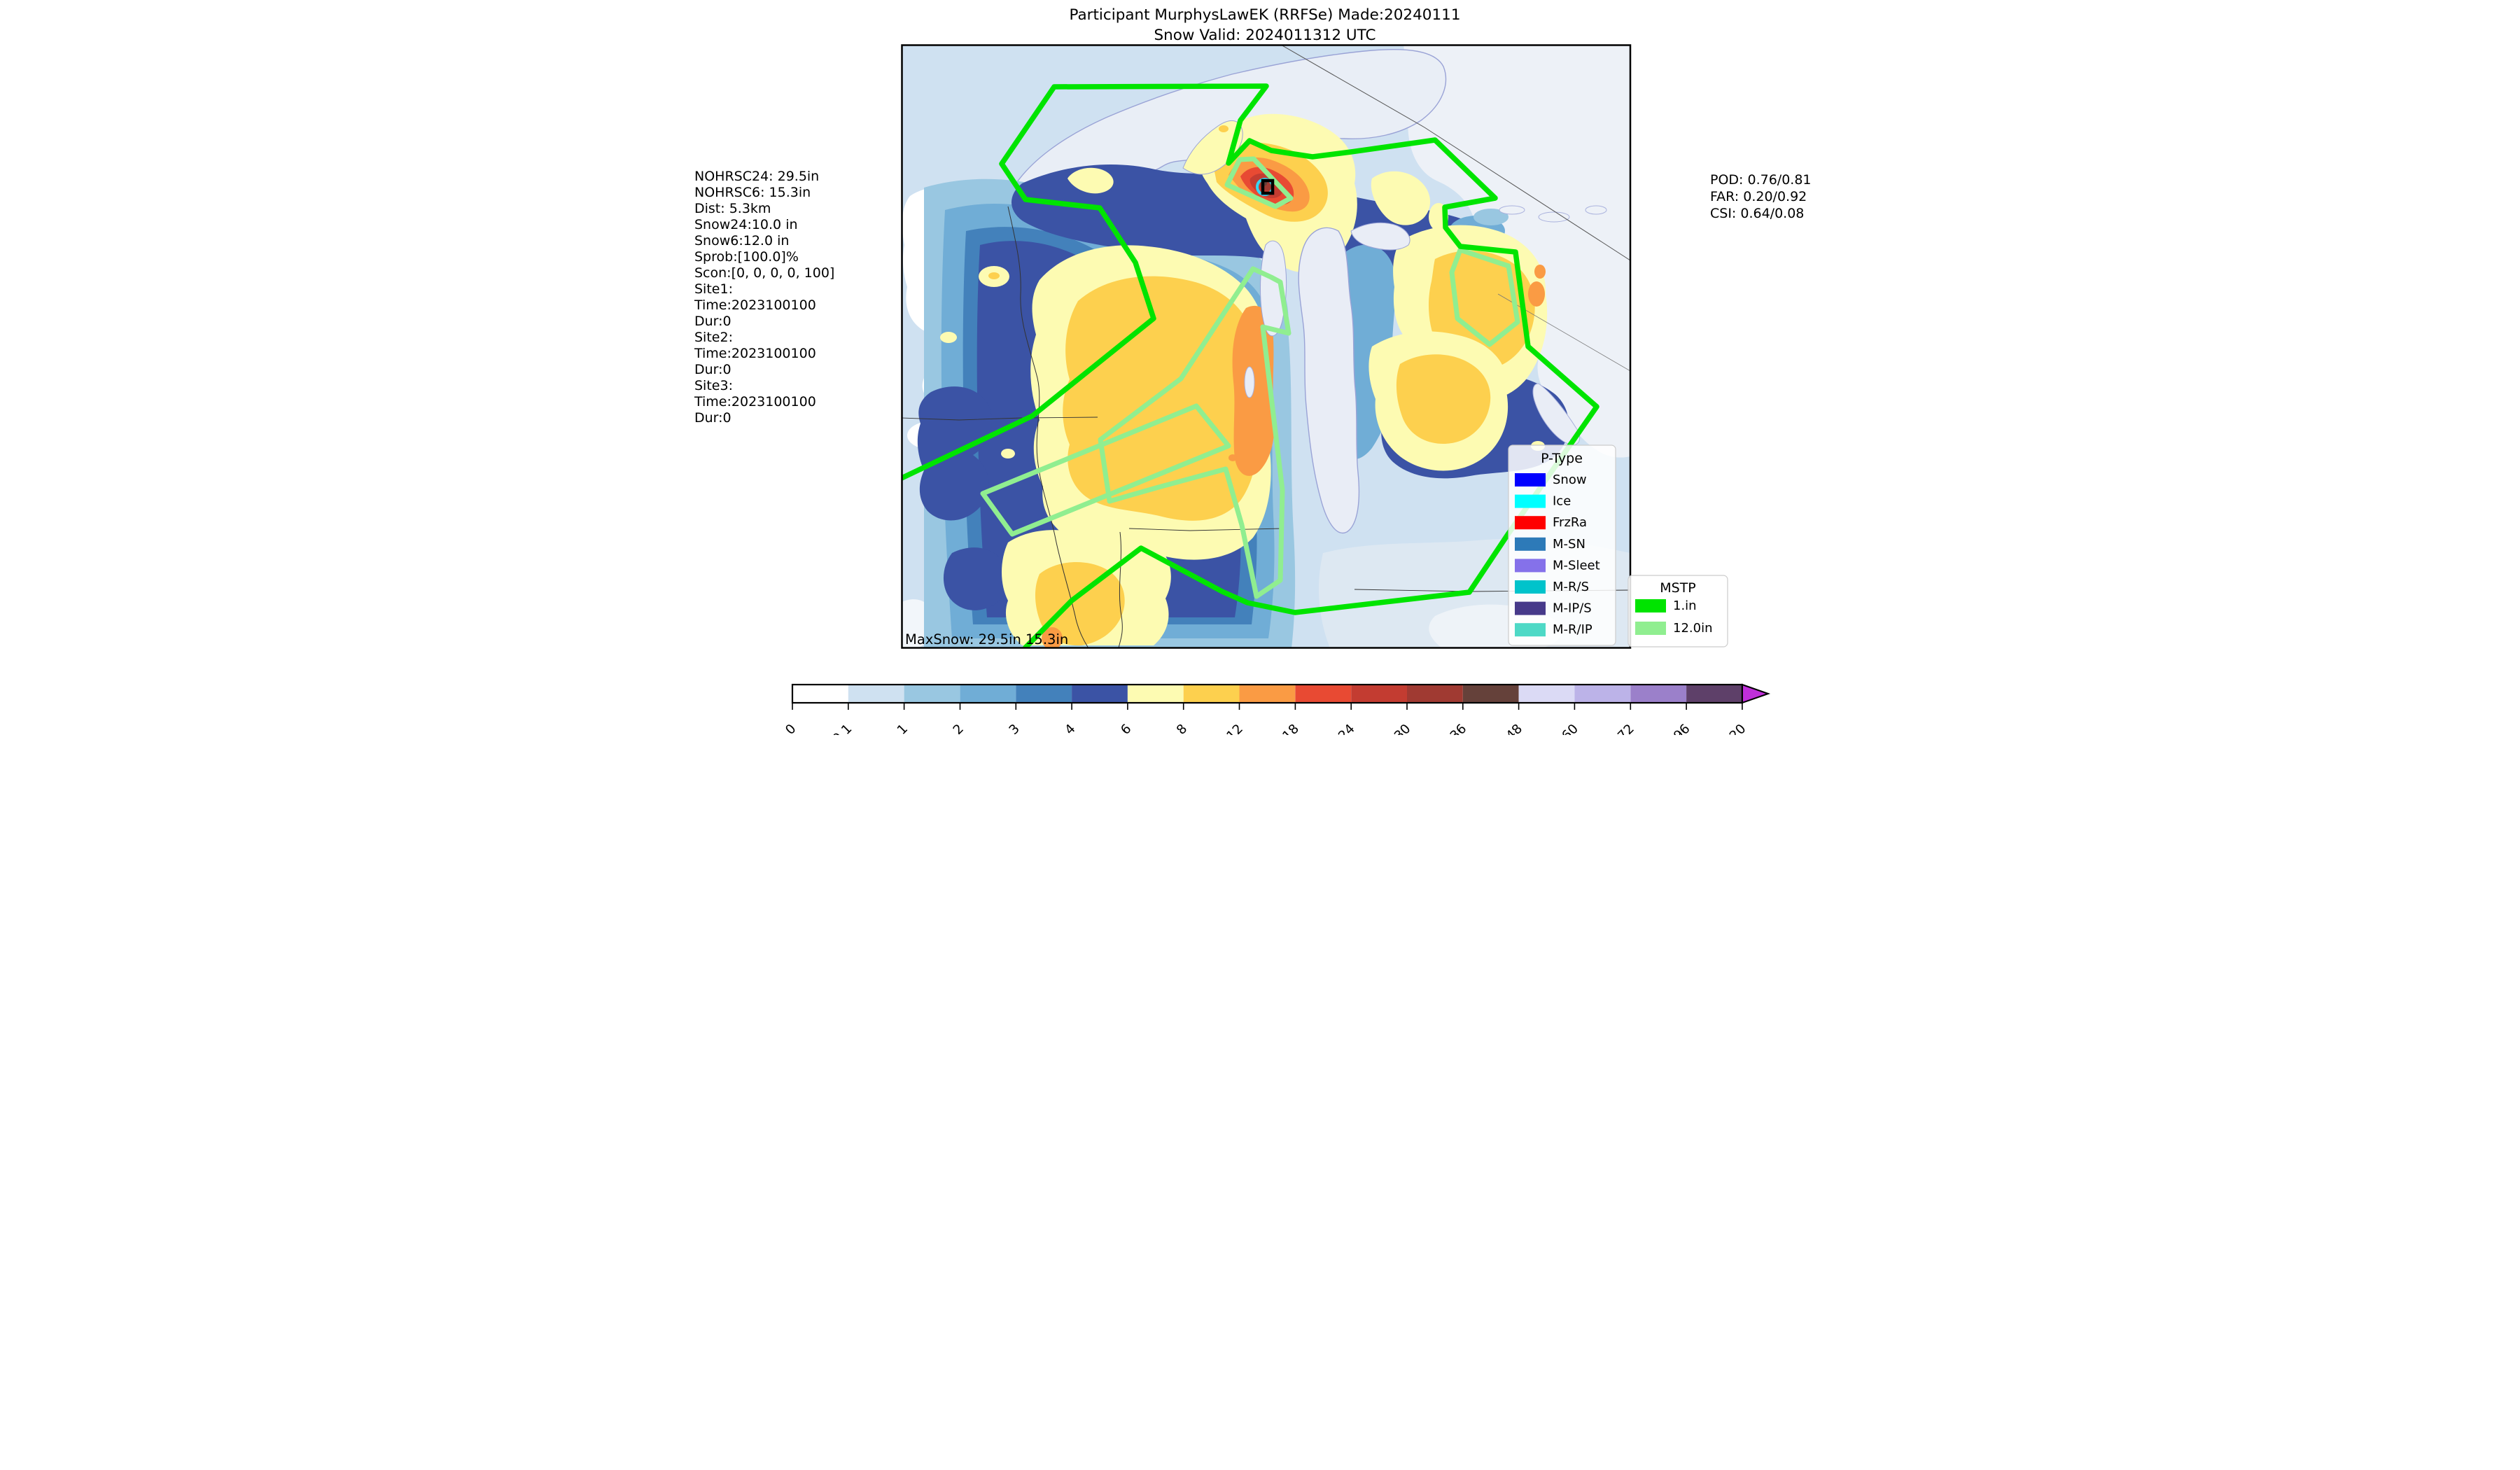 This screenshot has width=2520, height=1470. Describe the element at coordinates (1120, 589) in the screenshot. I see `border-wi-river` at that location.